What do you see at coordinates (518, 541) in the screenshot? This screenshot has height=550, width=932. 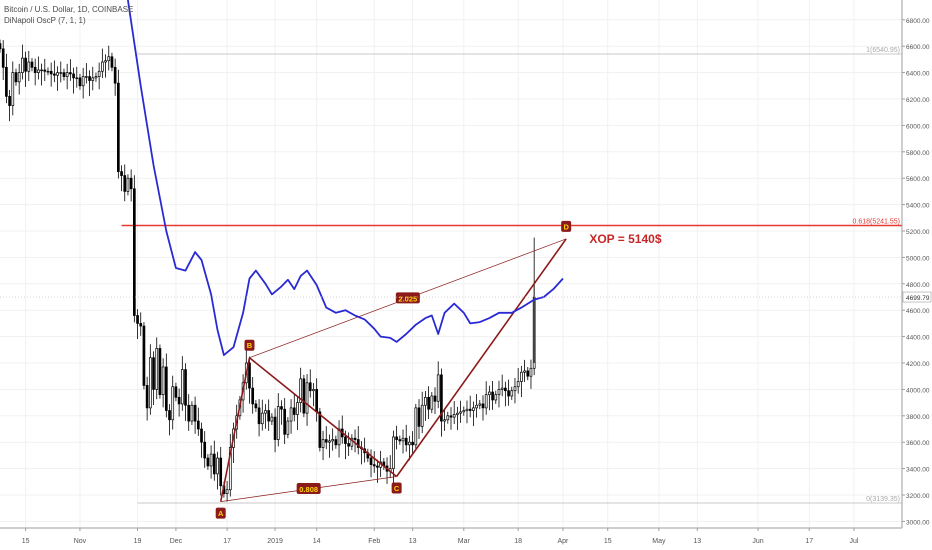 I see `x-tick-label: 18` at bounding box center [518, 541].